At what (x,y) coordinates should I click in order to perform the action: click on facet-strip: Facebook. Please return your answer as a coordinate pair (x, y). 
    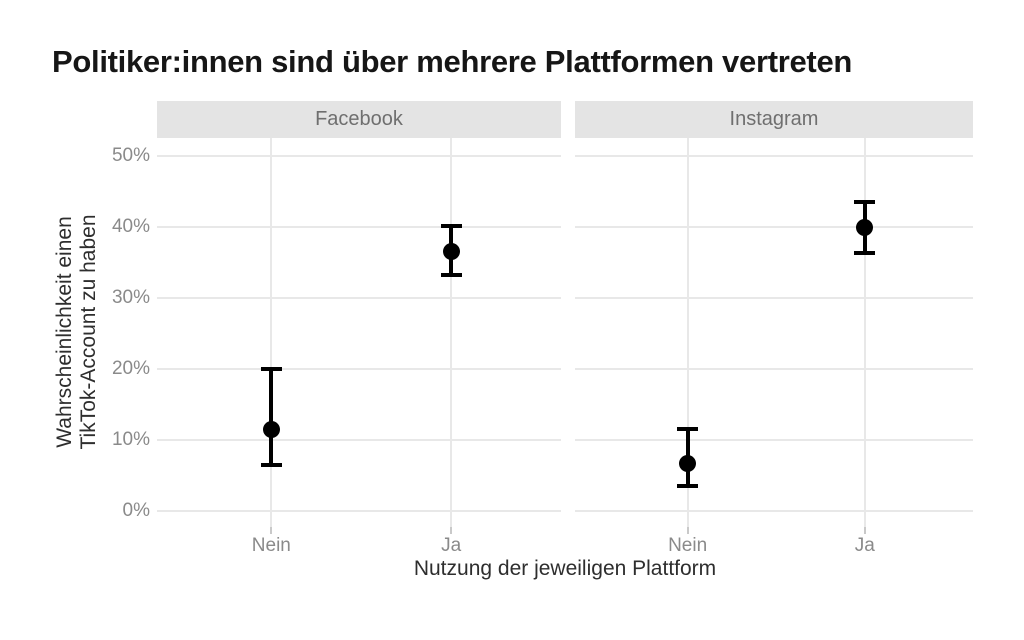
    Looking at the image, I should click on (359, 119).